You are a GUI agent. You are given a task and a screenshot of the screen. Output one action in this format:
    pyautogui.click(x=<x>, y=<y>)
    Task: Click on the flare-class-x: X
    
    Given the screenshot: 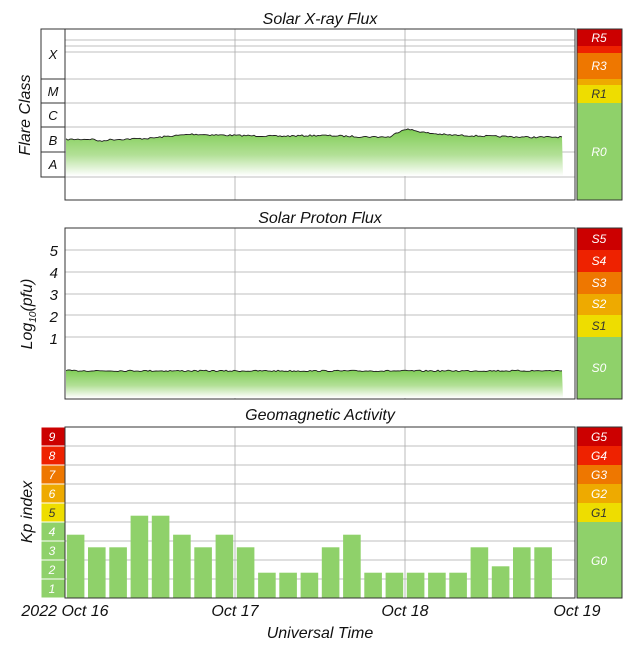 What is the action you would take?
    pyautogui.click(x=53, y=54)
    